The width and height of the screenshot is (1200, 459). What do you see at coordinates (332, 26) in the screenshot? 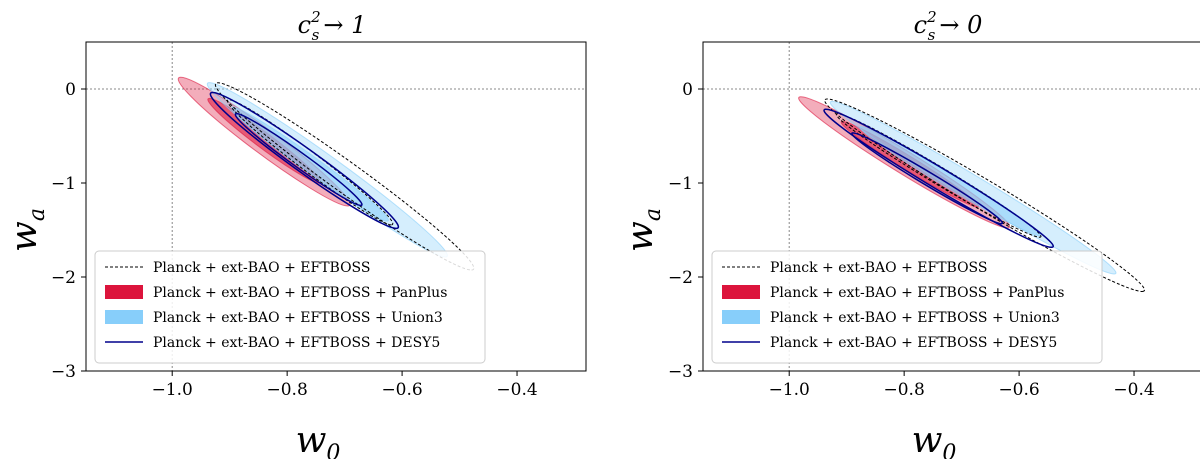
I see `panel-title: c2 s → 1` at bounding box center [332, 26].